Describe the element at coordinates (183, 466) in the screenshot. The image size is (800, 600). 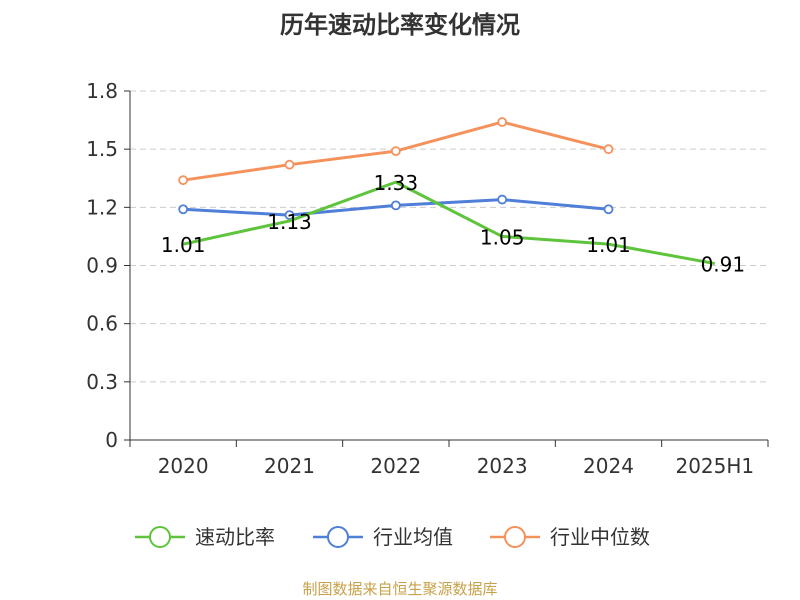
I see `x-tick-label: 2020` at that location.